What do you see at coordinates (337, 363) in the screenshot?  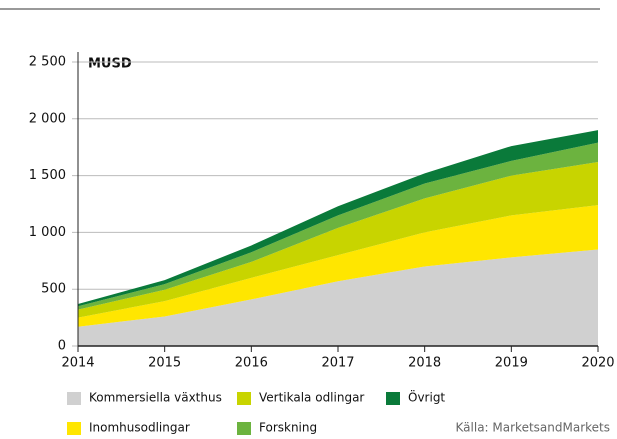 I see `x-tick-label: 2017` at bounding box center [337, 363].